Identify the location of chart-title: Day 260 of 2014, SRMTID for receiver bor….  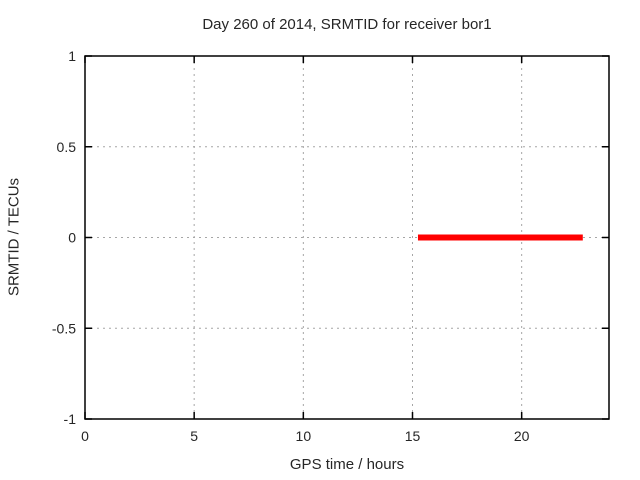
(347, 24).